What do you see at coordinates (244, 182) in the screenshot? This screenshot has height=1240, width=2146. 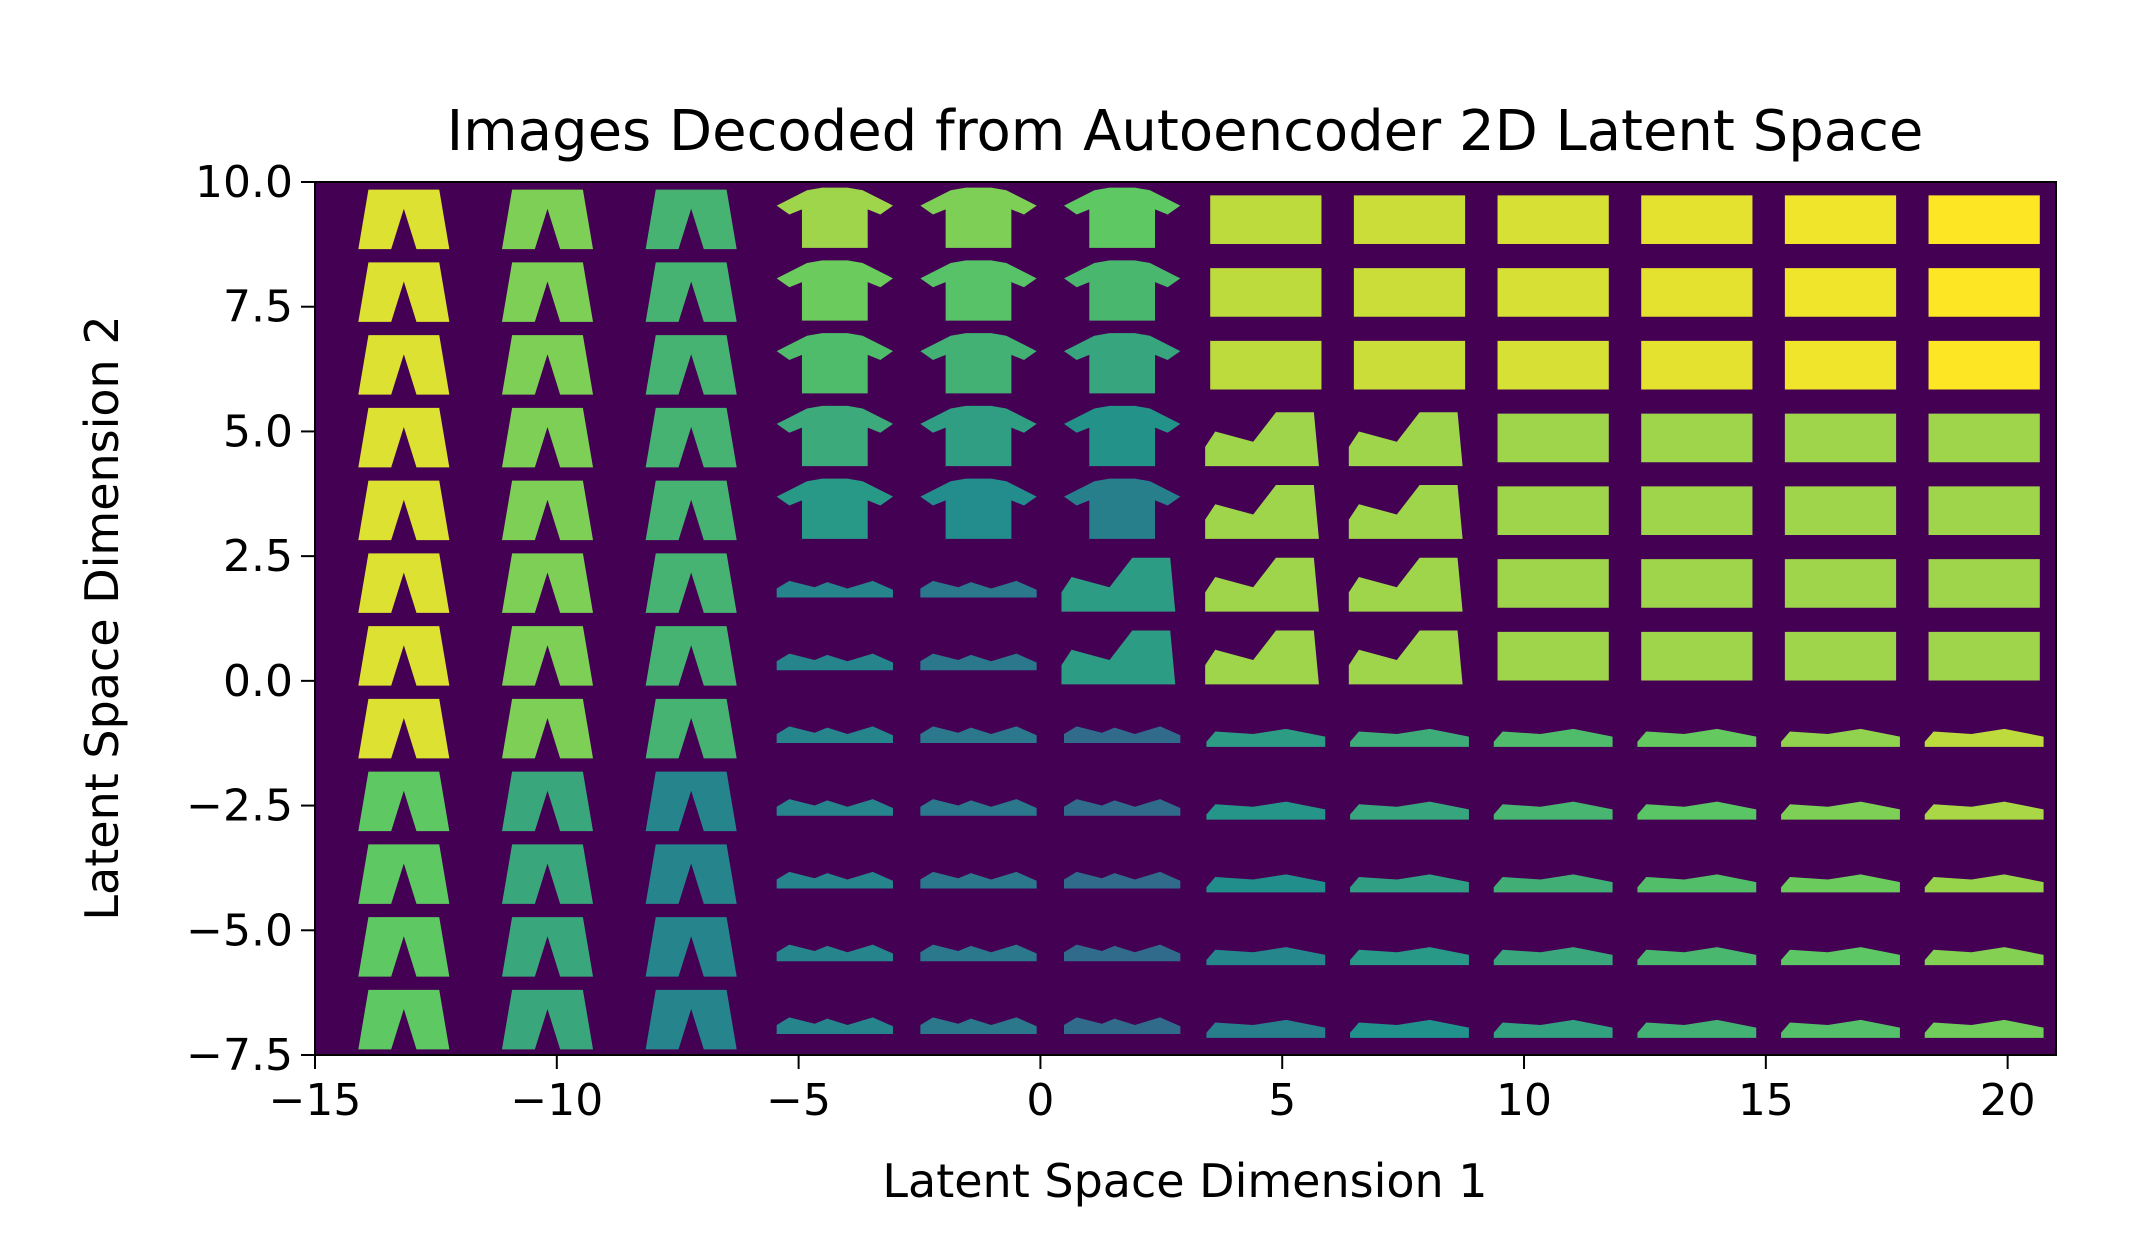 I see `y-tick-label: 10.0` at bounding box center [244, 182].